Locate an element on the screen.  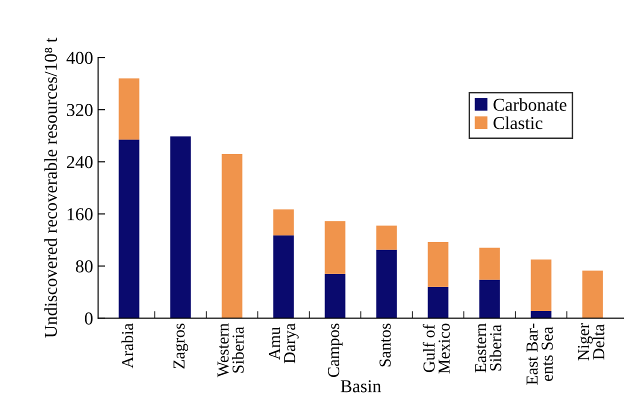
x-tick-label: Amu Darya is located at coordinates (283, 343).